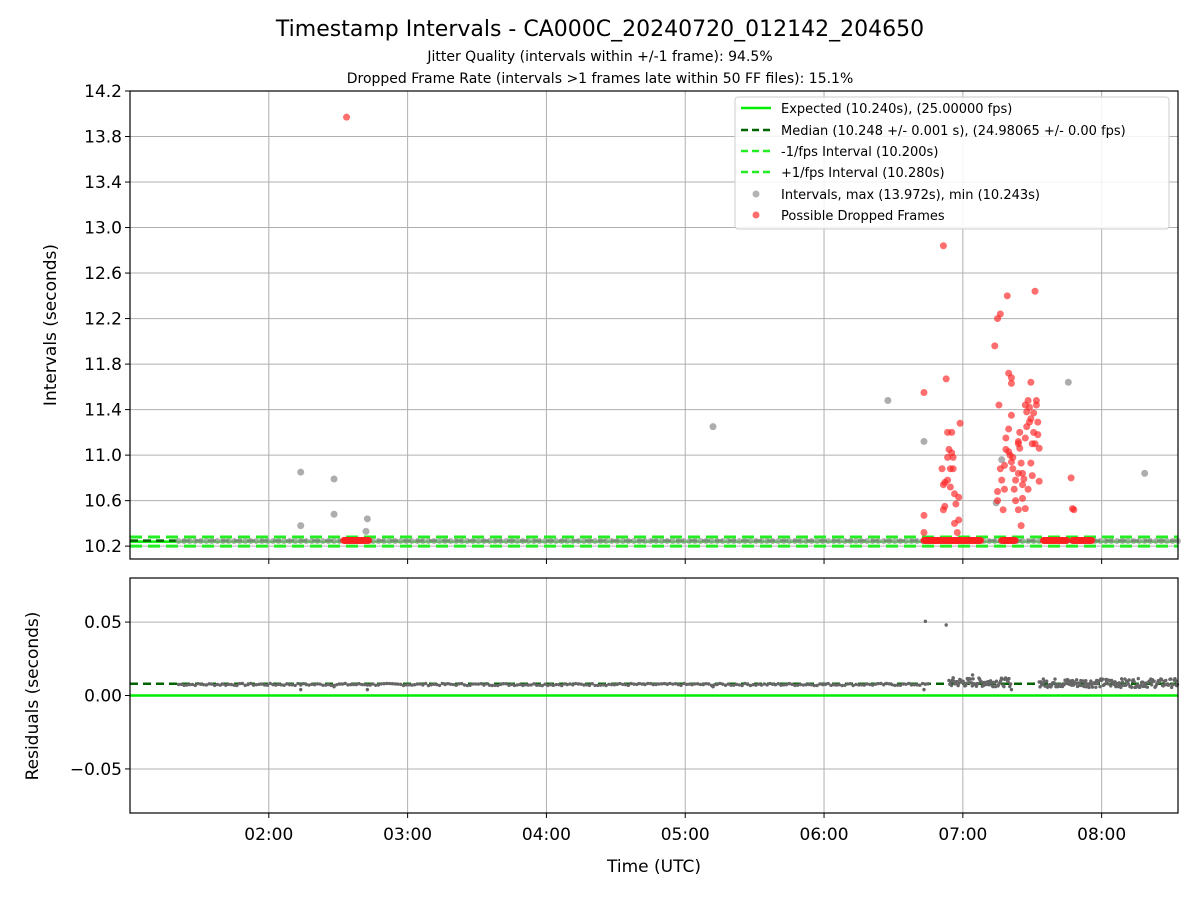  I want to click on residuals-y-label: Residuals (seconds), so click(33, 696).